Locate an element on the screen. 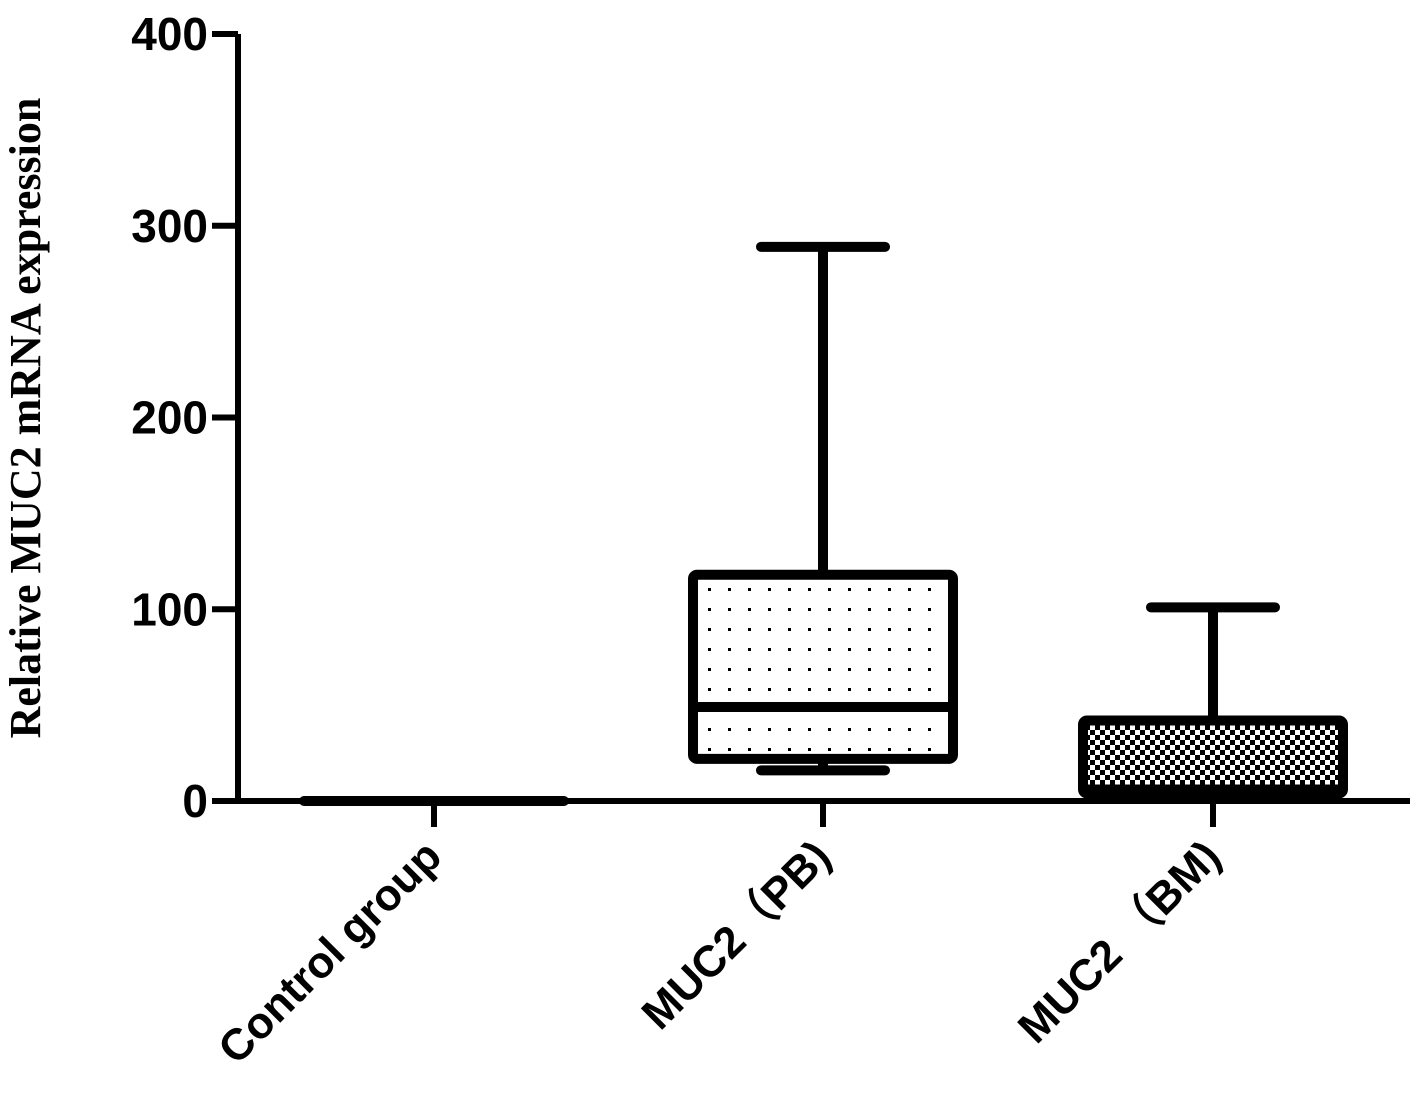  y-axis-title: Relative MUC2 mRNA expression is located at coordinates (25, 418).